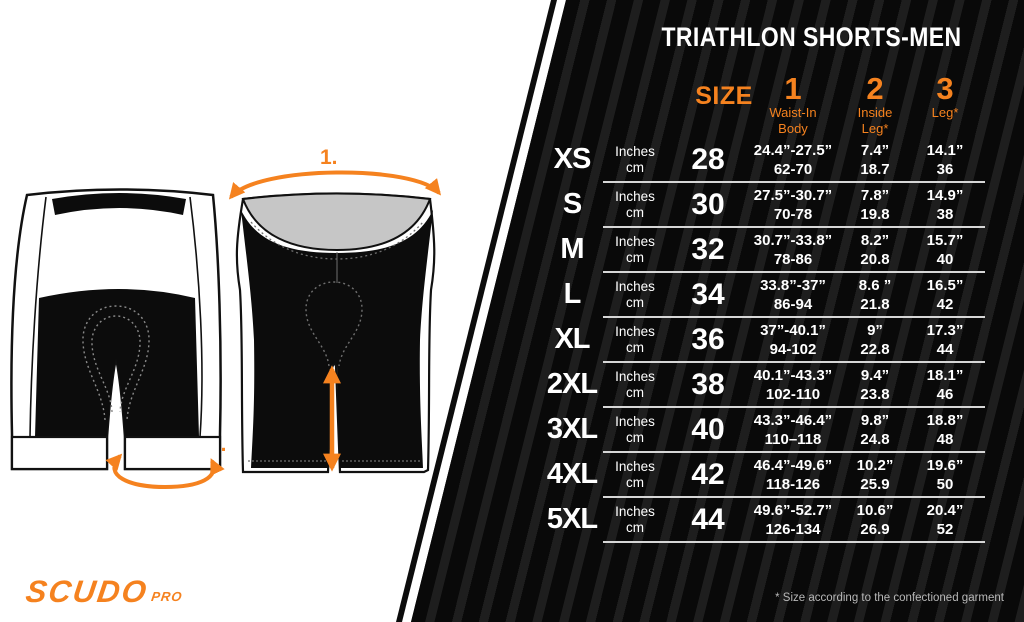  I want to click on leg-values: 18.1” 46, so click(945, 385).